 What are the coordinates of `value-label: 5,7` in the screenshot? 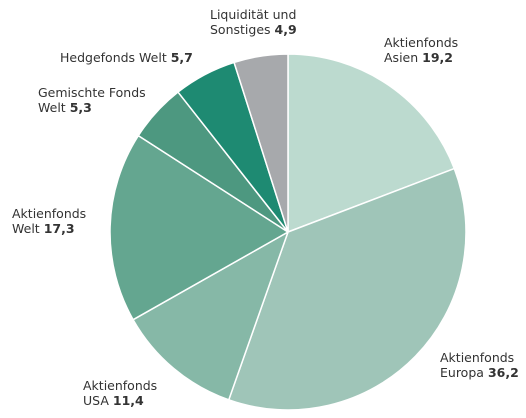 It's located at (182, 57).